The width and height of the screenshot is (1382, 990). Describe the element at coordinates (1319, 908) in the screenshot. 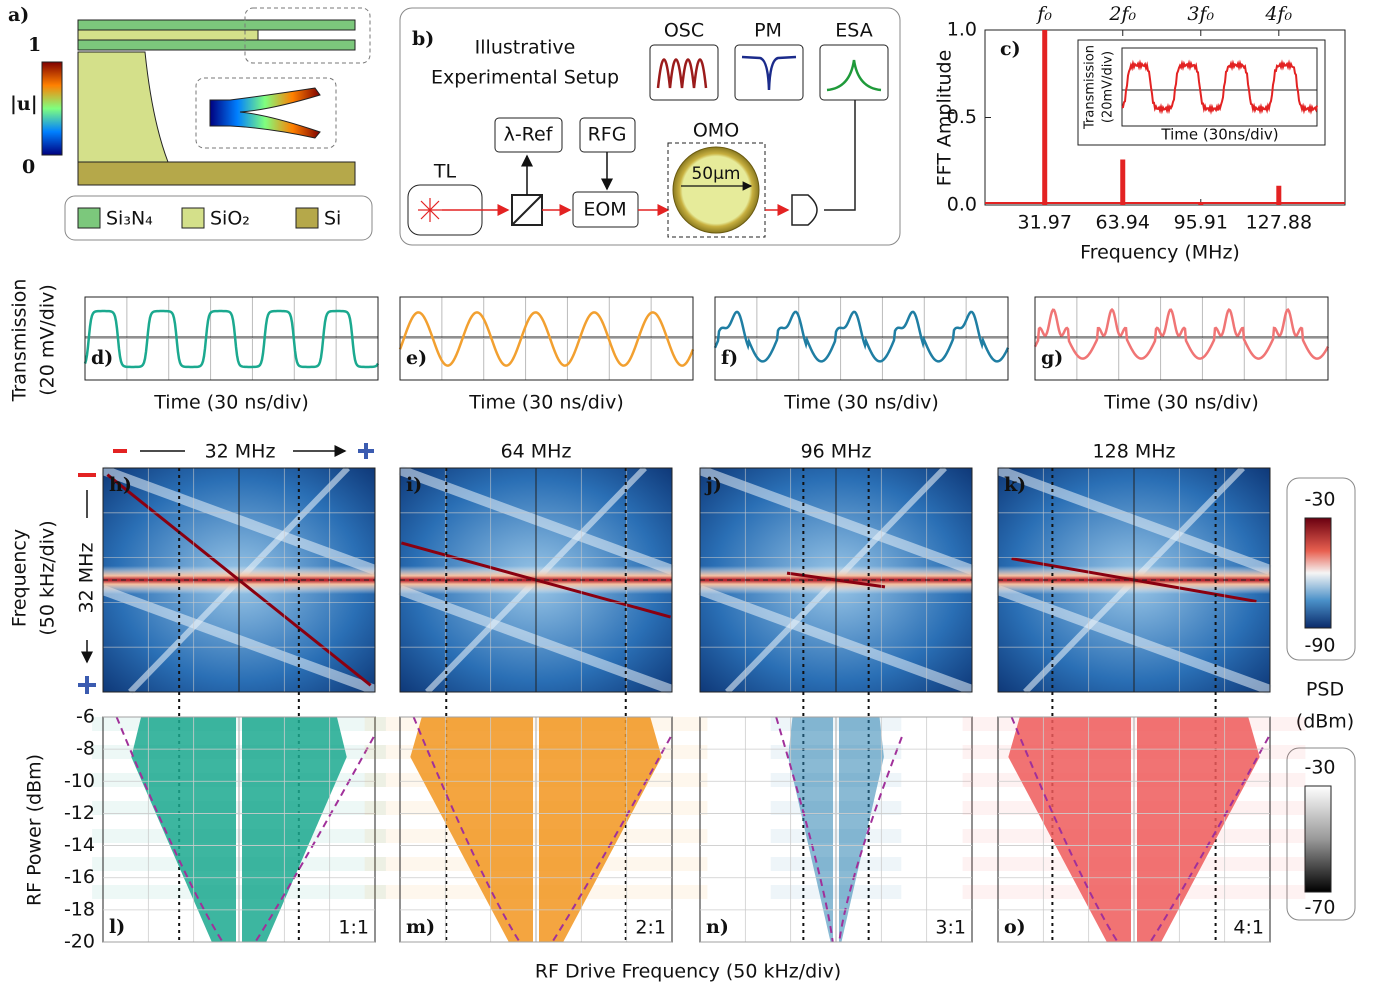

I see `colorbar-tick: -70` at that location.